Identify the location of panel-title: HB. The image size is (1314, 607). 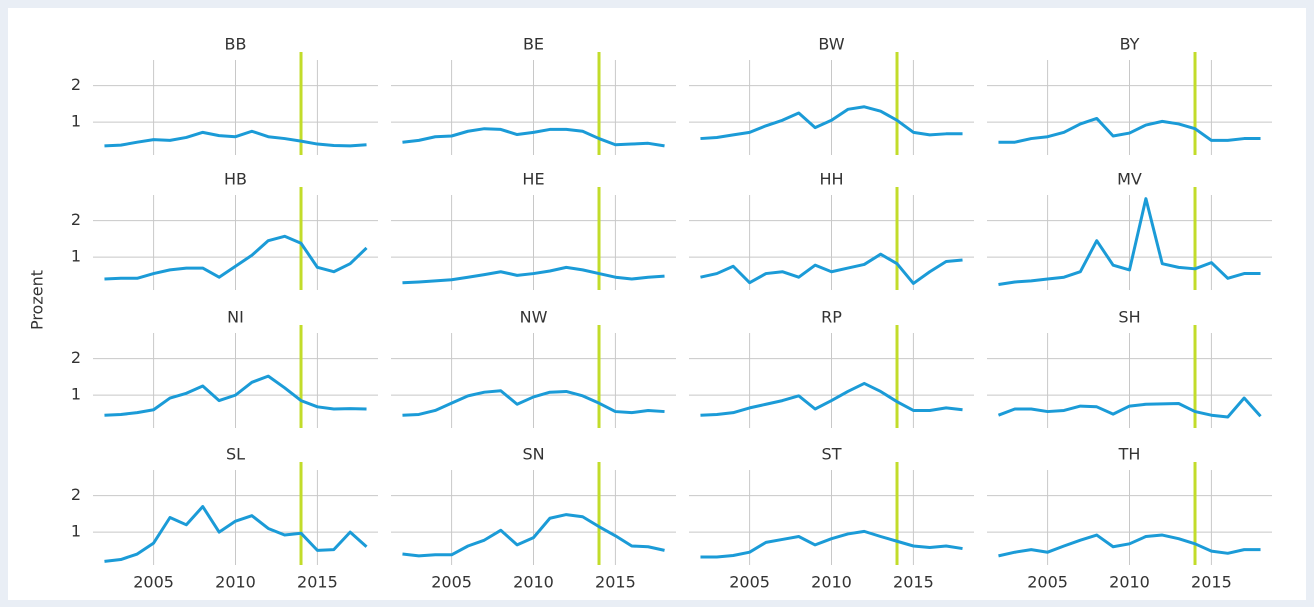
(235, 179).